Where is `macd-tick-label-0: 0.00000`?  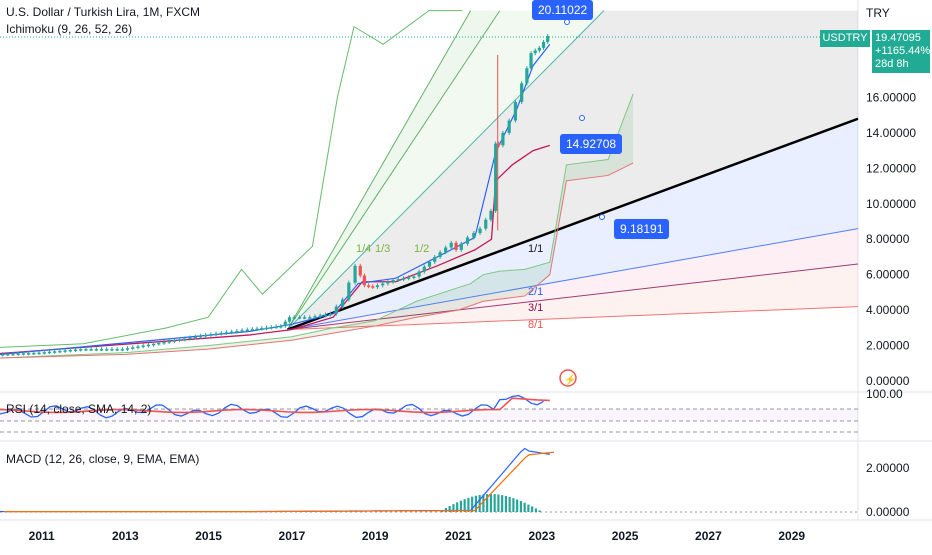
macd-tick-label-0: 0.00000 is located at coordinates (888, 512).